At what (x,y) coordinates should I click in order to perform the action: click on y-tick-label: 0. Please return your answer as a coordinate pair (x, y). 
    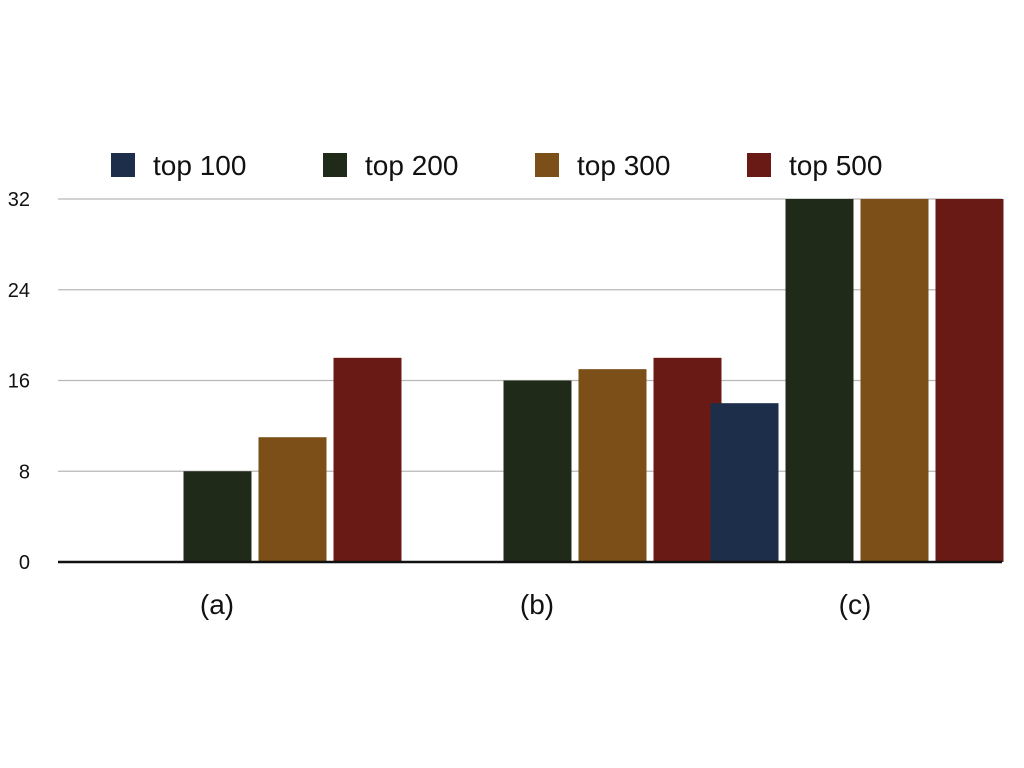
    Looking at the image, I should click on (24, 563).